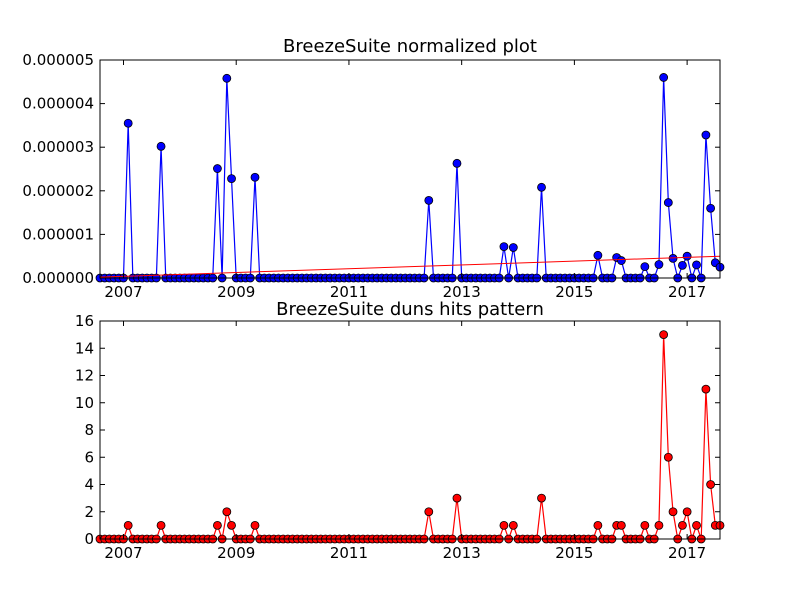 Image resolution: width=800 pixels, height=600 pixels. Describe the element at coordinates (89, 457) in the screenshot. I see `y-tick-label: 6` at that location.